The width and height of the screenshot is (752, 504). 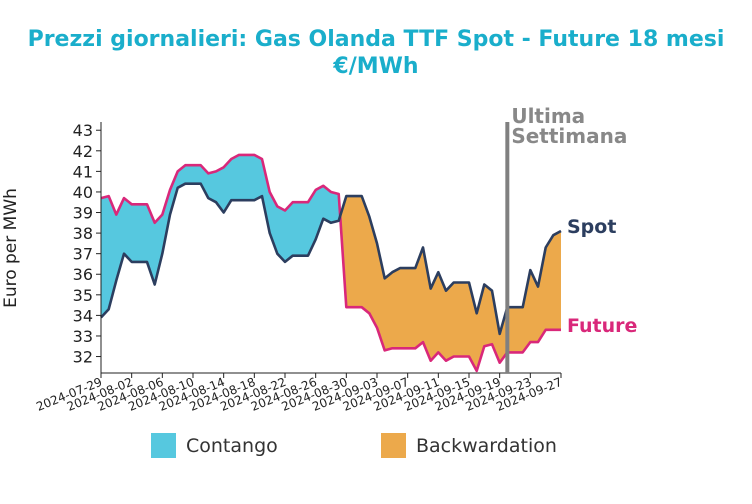 What do you see at coordinates (591, 227) in the screenshot?
I see `series-label-spot: Spot` at bounding box center [591, 227].